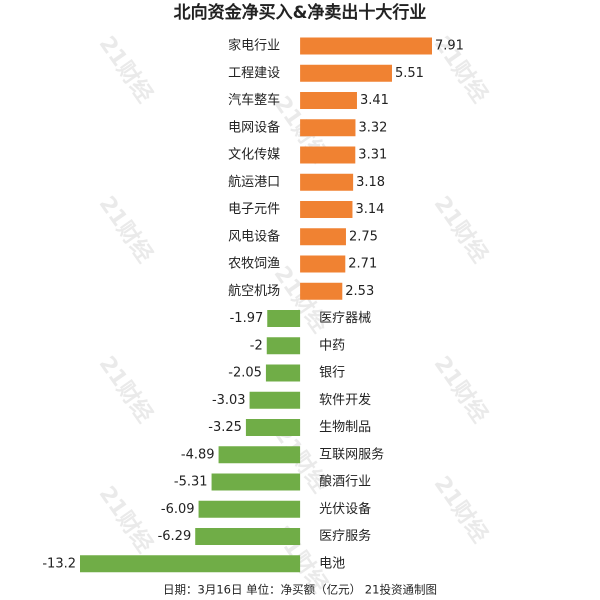 The width and height of the screenshot is (600, 600). What do you see at coordinates (254, 127) in the screenshot?
I see `category-label: 电网设备` at bounding box center [254, 127].